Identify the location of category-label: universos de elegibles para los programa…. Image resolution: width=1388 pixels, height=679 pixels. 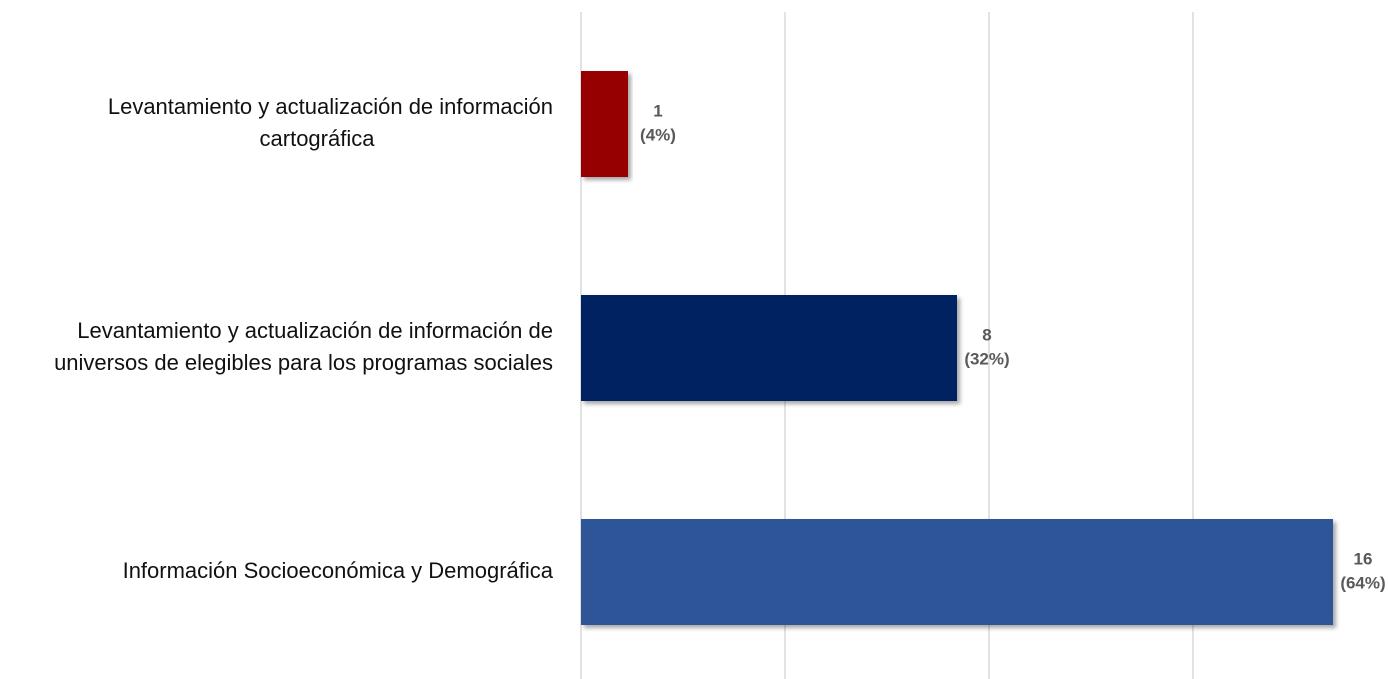
(303, 362).